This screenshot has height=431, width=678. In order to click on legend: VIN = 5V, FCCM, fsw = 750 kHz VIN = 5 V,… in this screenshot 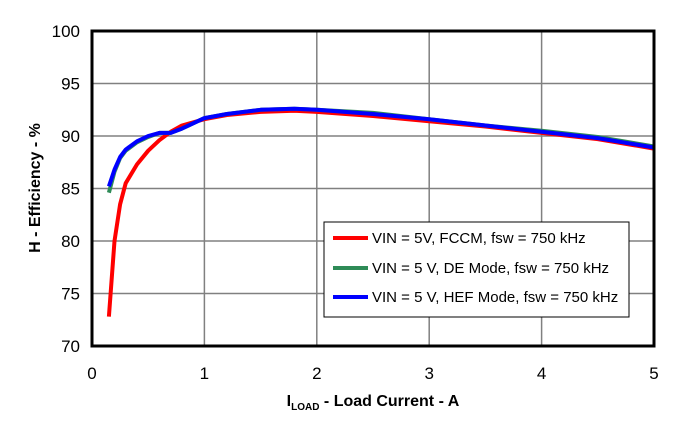, I will do `click(476, 269)`.